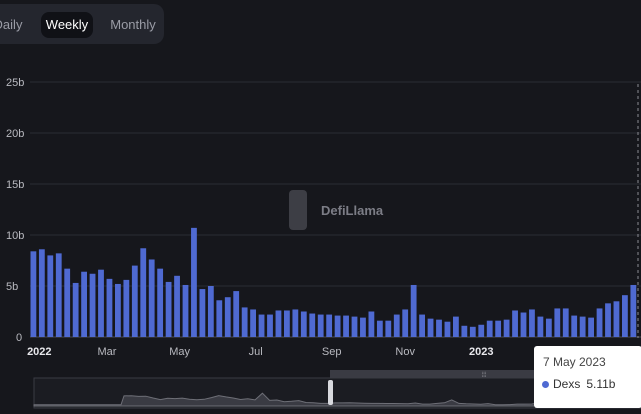 The width and height of the screenshot is (641, 414). I want to click on series-dot-icon, so click(545, 385).